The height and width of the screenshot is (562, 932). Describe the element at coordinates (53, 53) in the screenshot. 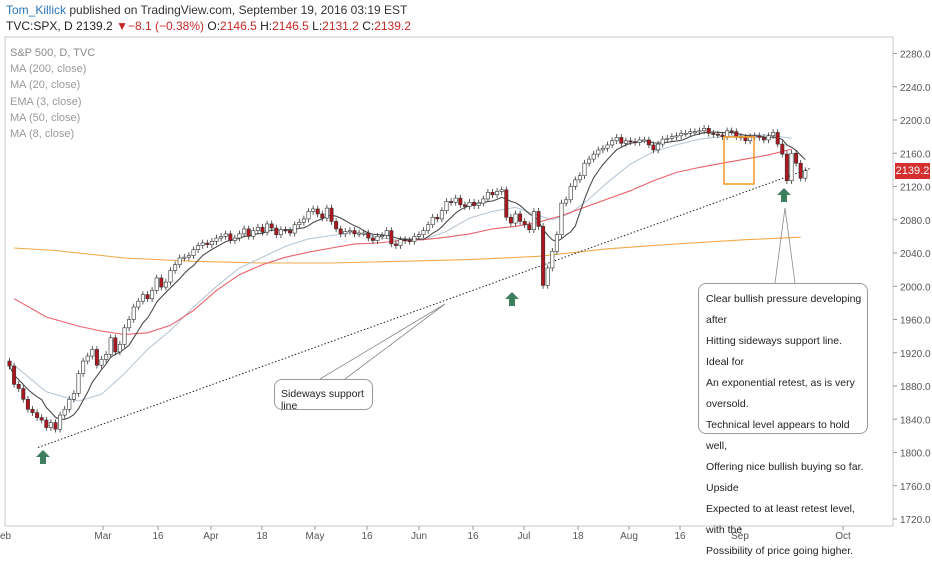

I see `legend-symbol: S&P 500, D, TVC` at that location.